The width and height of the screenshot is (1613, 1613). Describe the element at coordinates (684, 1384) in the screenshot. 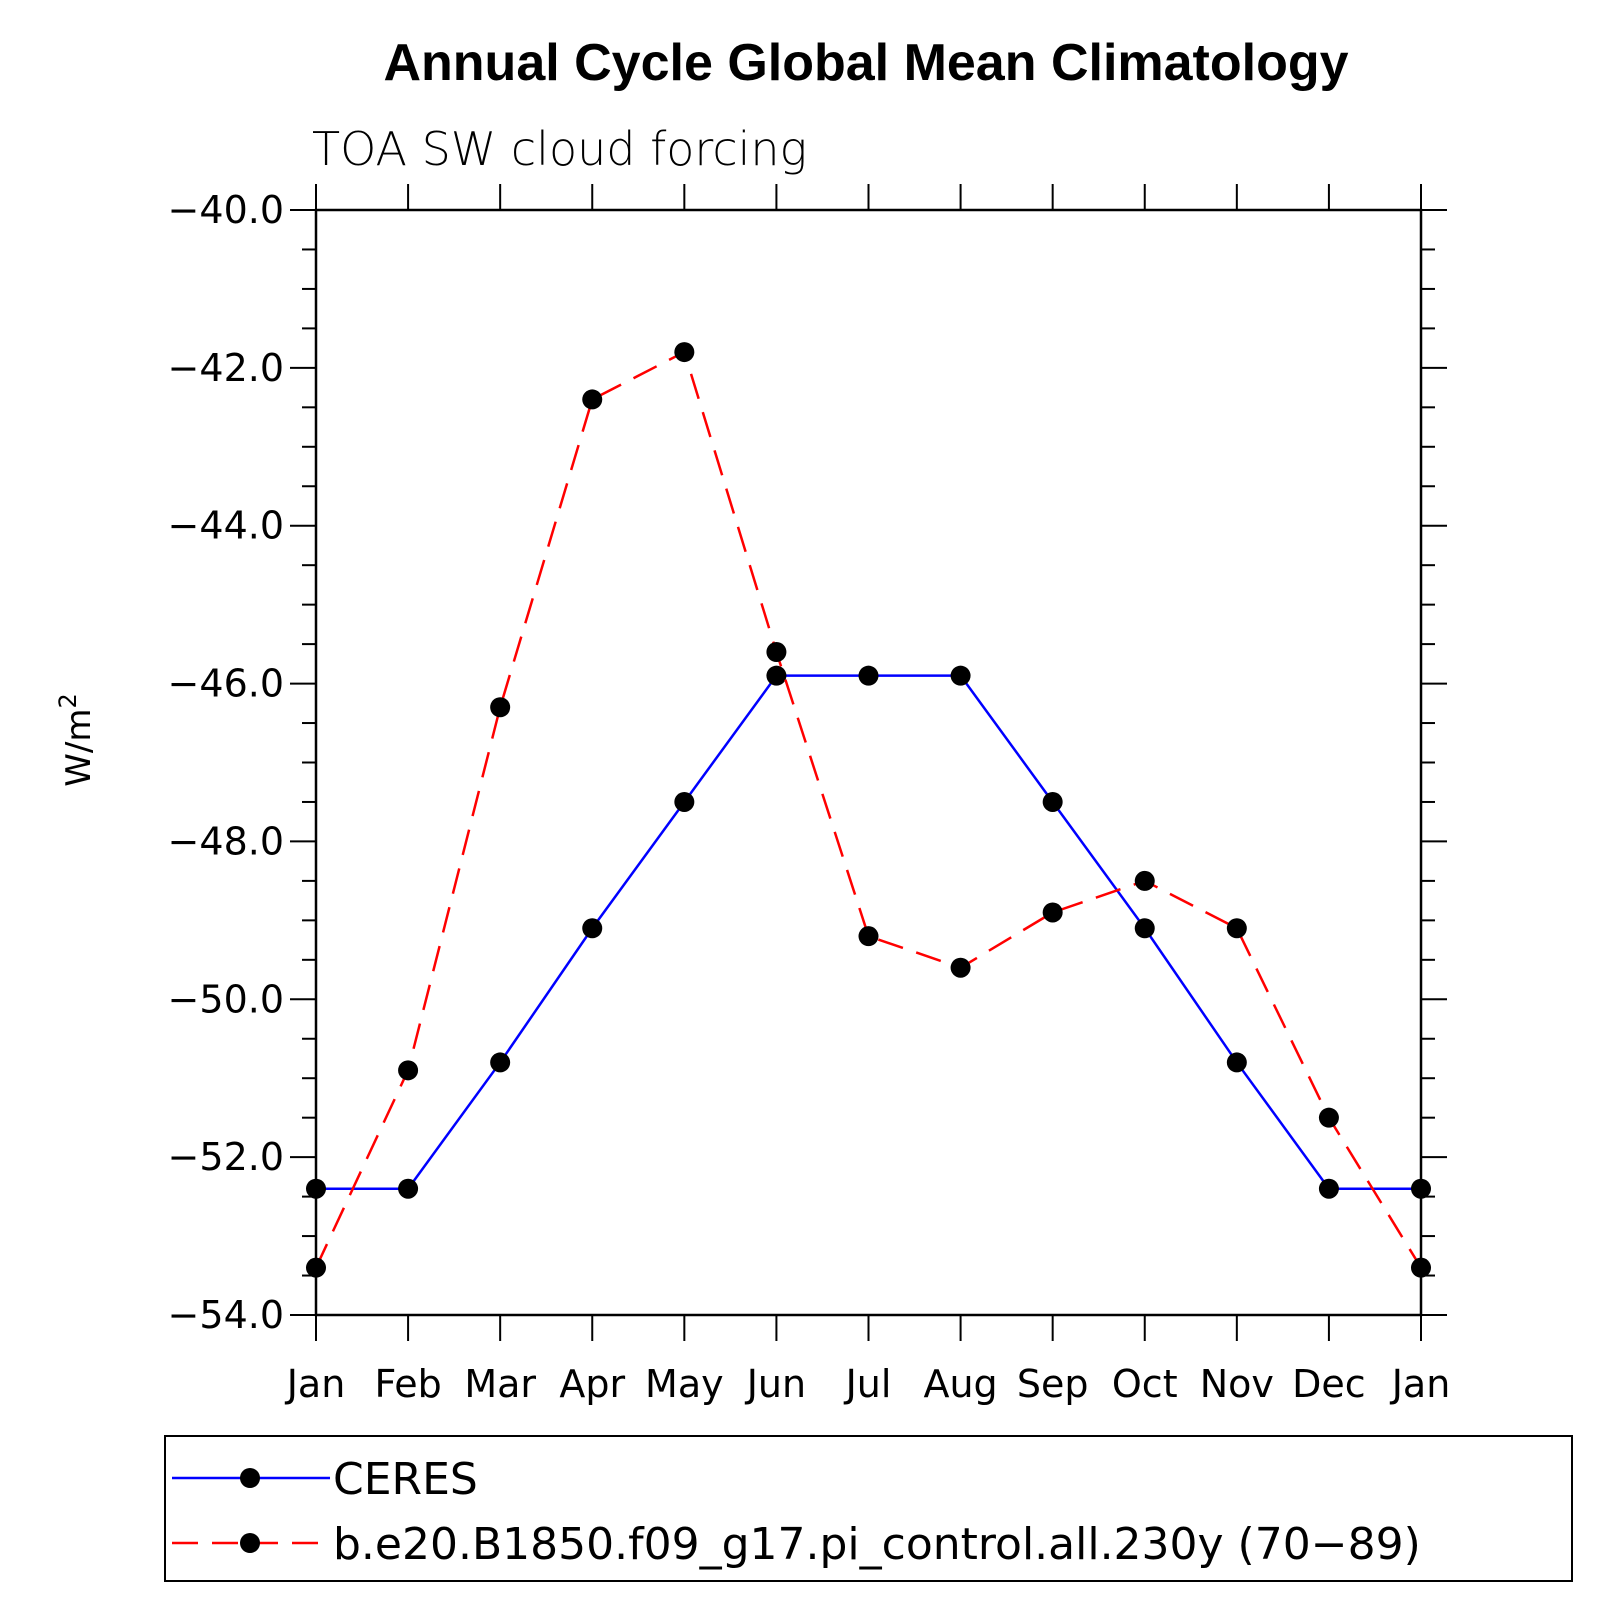

I see `x-tick-label: May` at that location.